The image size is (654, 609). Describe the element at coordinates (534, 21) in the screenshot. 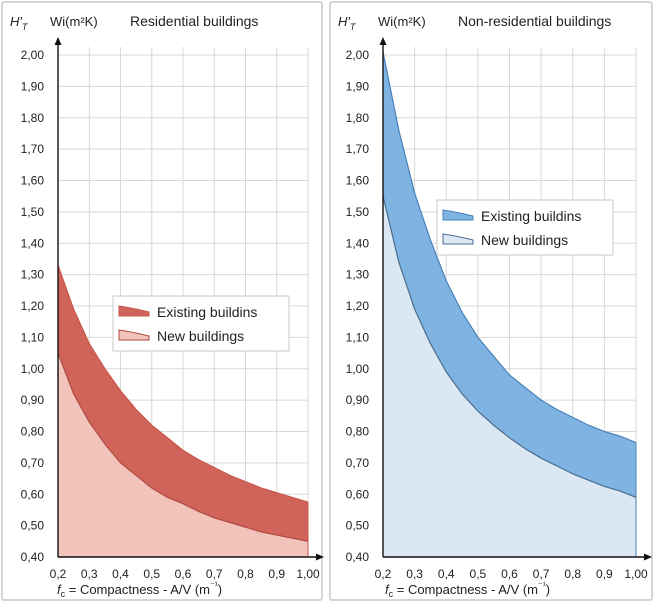

I see `chart-title: Non-residential buildings` at that location.